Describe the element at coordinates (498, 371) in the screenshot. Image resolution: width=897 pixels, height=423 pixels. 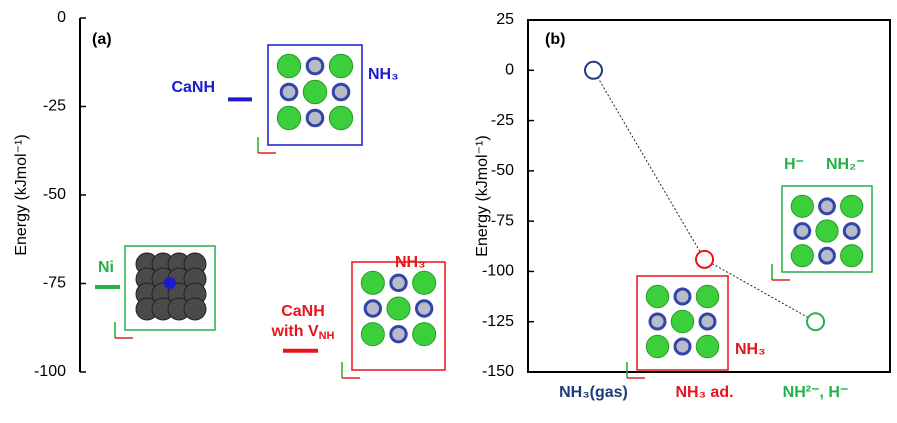
I see `y-tick-label: -150` at that location.